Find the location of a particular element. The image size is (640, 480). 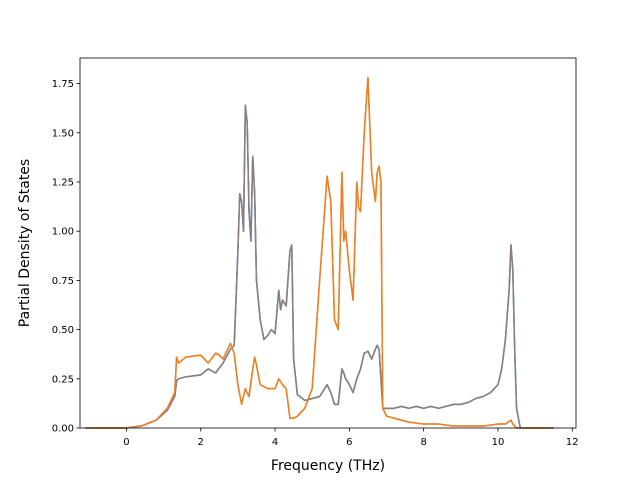

x-tick-label: 2 is located at coordinates (201, 442).